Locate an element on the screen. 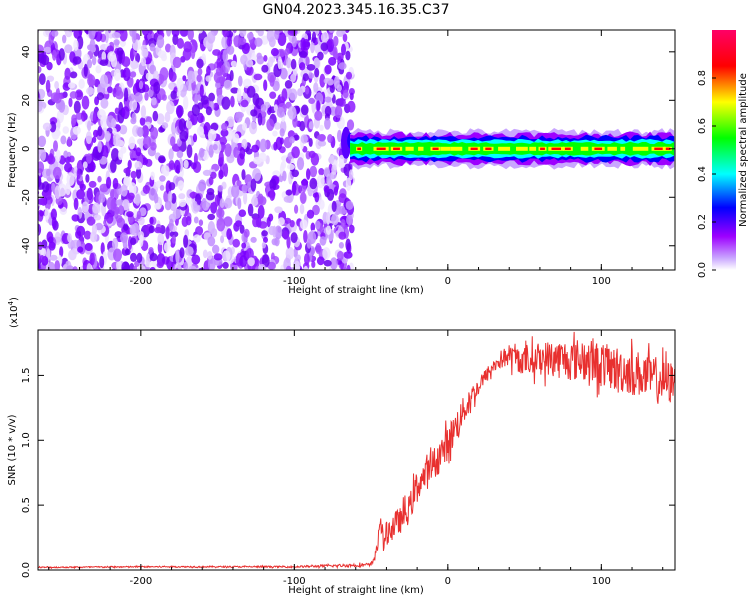 The image size is (750, 600). y-tick-label: -20 is located at coordinates (26, 197).